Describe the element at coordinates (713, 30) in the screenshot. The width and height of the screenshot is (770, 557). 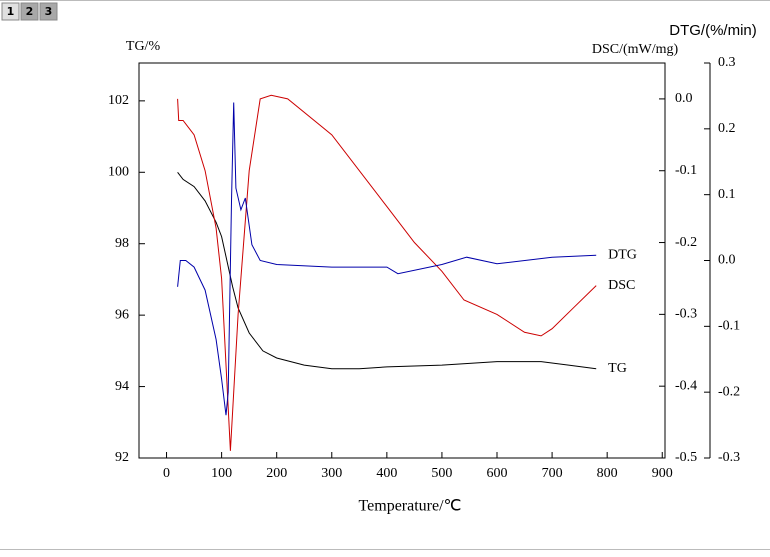
I see `y3-axis-title: DTG/(%/min)` at that location.